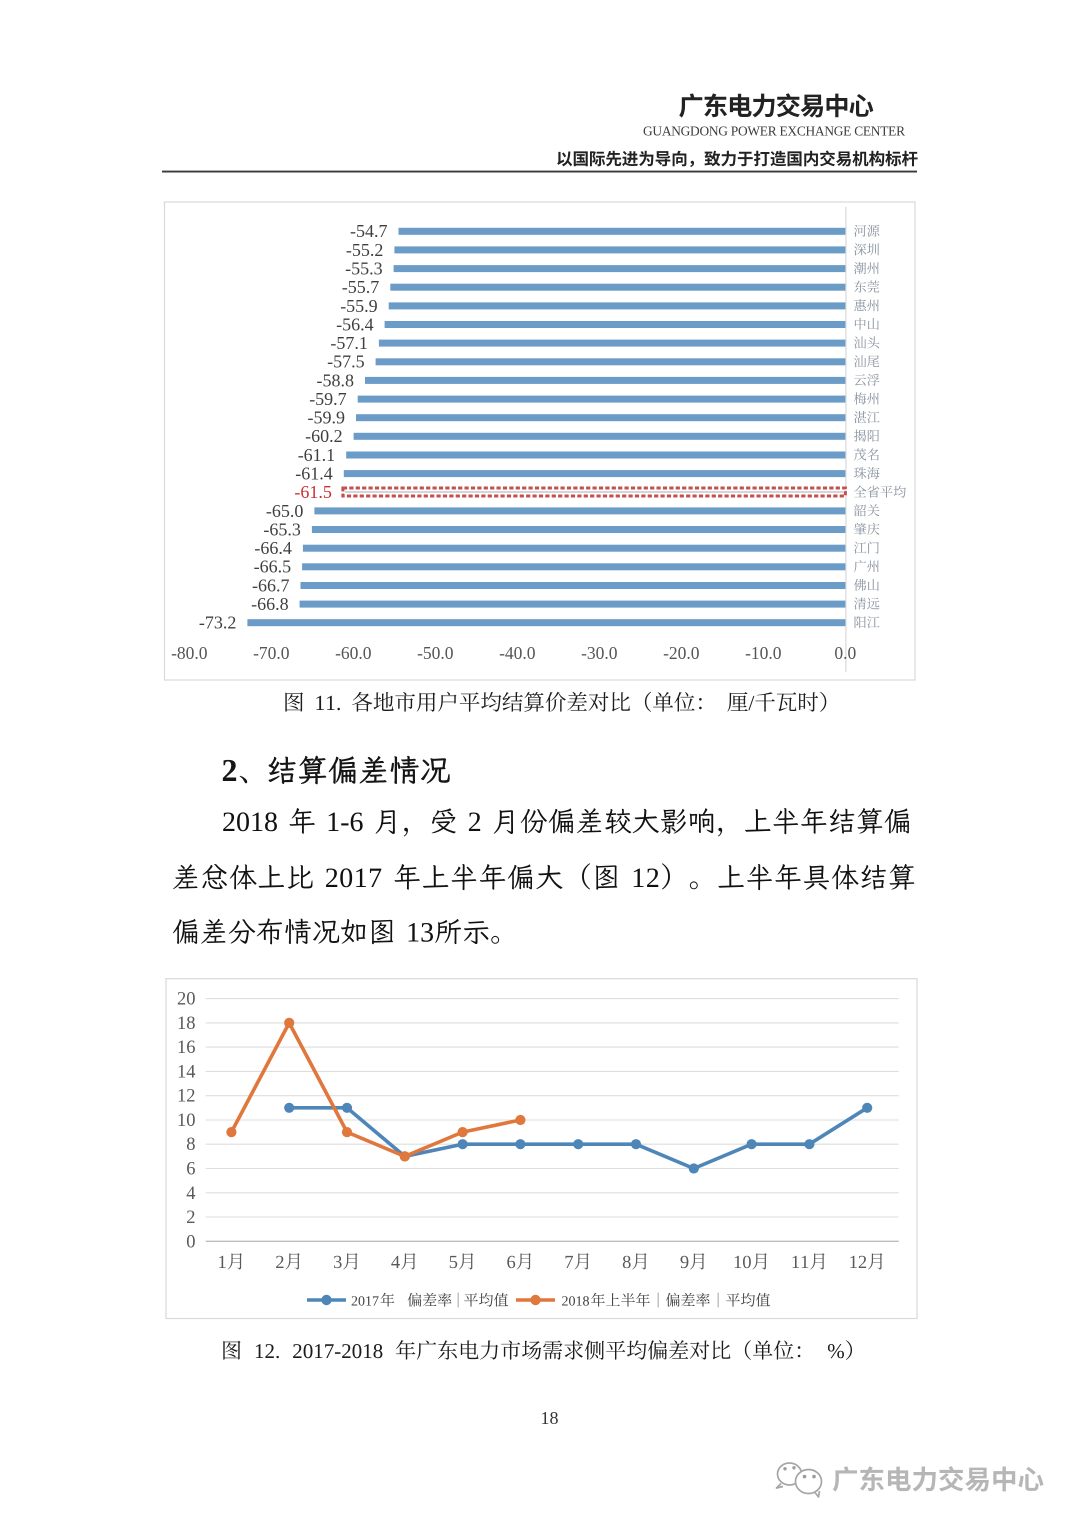 This screenshot has height=1526, width=1080. I want to click on svg-text: 8, so click(190, 1145).